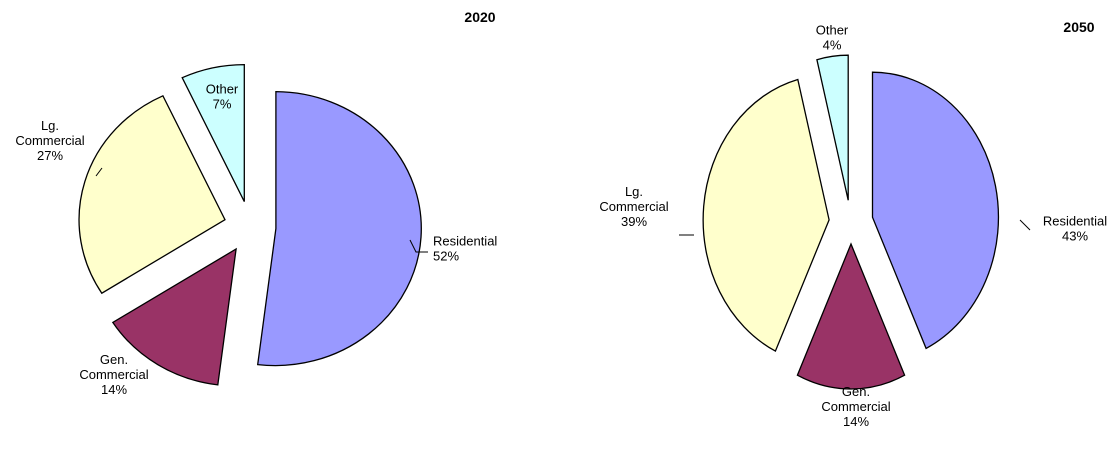 The image size is (1113, 453). I want to click on data-label-value: 52%, so click(446, 256).